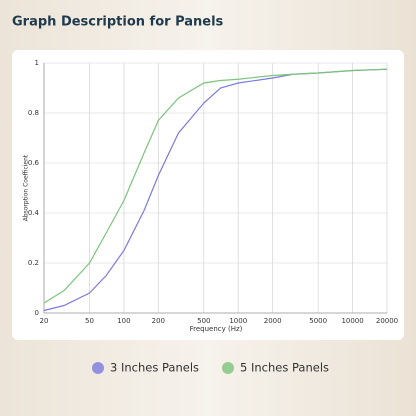  I want to click on y-axis-label: Absorption Coefficient, so click(26, 187).